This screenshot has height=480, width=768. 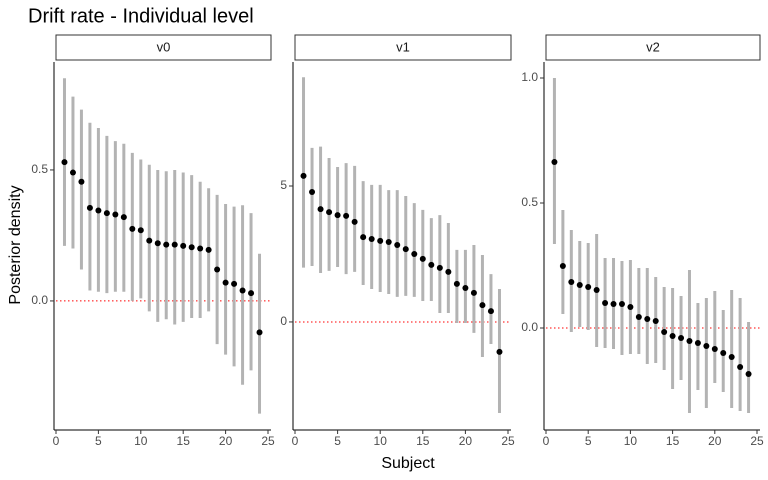 I want to click on y-tick-label: 5, so click(x=283, y=185).